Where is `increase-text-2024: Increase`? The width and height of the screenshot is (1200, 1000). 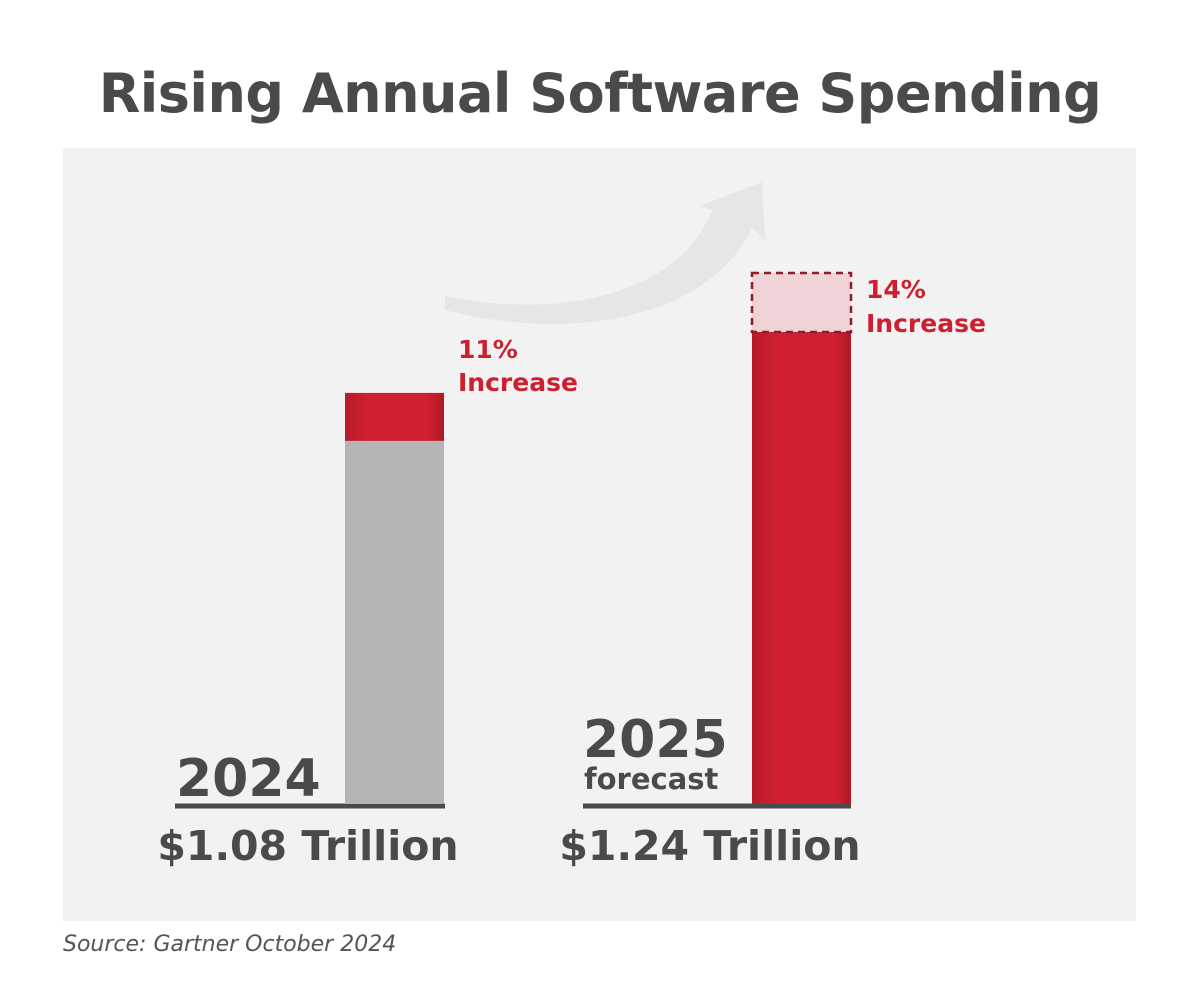
increase-text-2024: Increase is located at coordinates (518, 382).